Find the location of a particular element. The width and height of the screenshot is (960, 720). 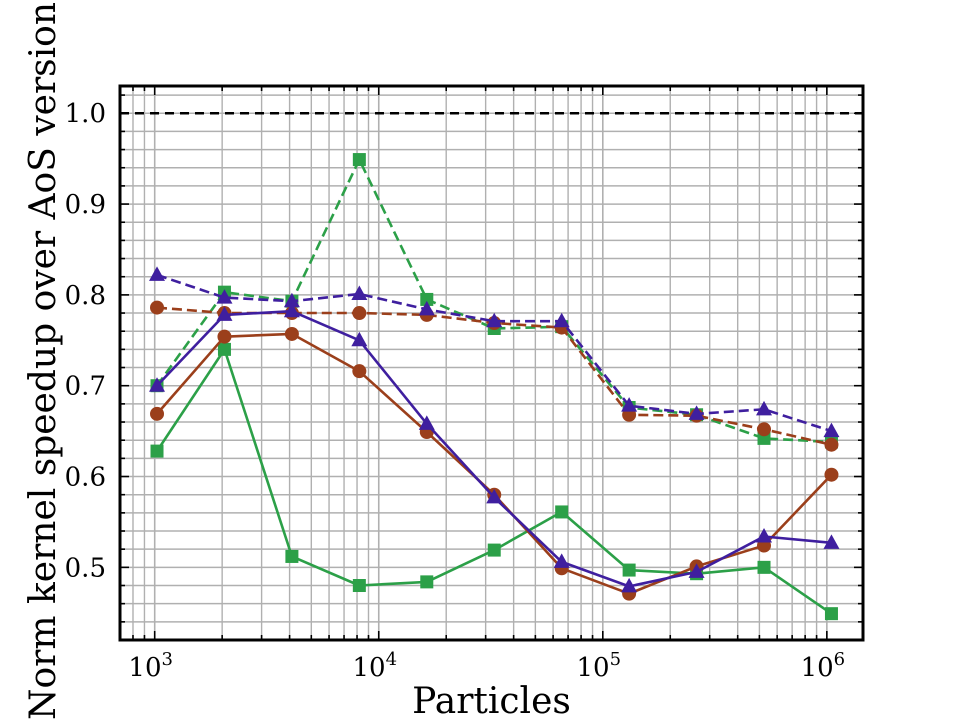

y-axis-label: Norm kernel speedup over AoS version is located at coordinates (43, 361).